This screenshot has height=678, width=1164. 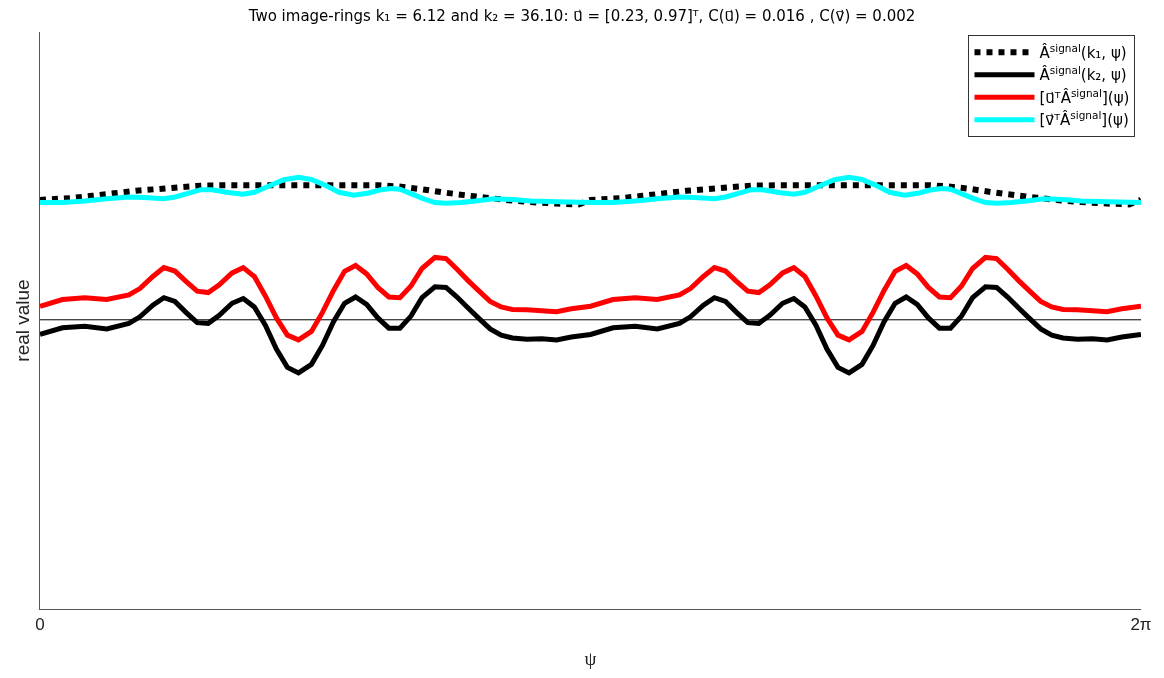 I want to click on legend-label: [u⃗ᵀÂ$^{signal}$](ψ), so click(x=1084, y=96).